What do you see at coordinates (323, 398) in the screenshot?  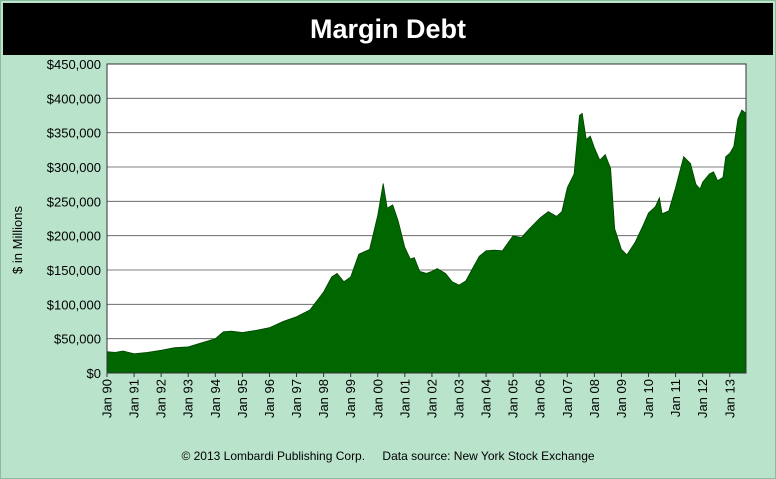 I see `x-tick-label: Jan 98` at bounding box center [323, 398].